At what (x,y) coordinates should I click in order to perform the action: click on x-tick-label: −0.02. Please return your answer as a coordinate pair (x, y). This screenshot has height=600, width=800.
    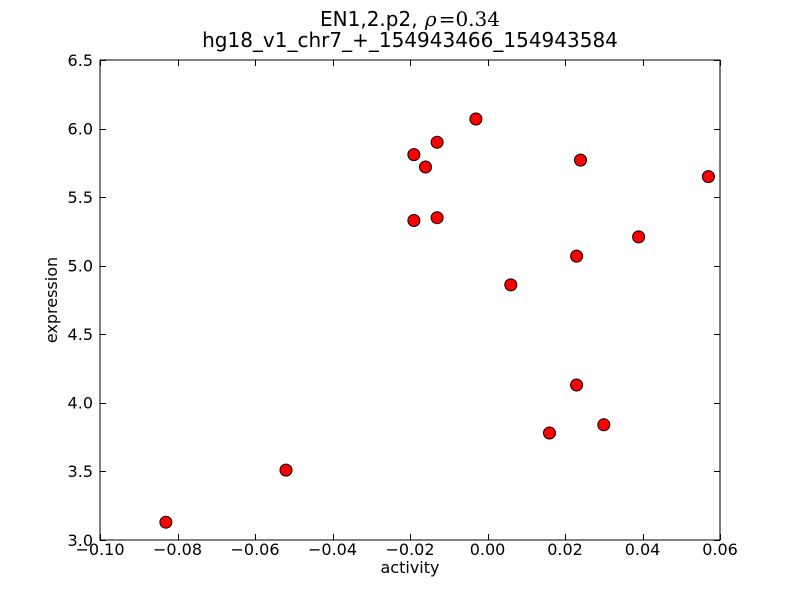
    Looking at the image, I should click on (409, 549).